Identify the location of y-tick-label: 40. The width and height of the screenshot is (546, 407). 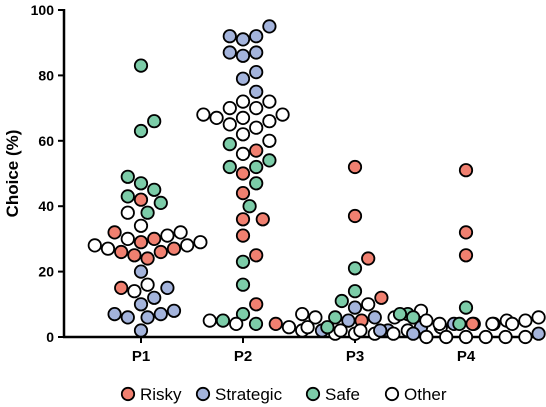
(46, 206).